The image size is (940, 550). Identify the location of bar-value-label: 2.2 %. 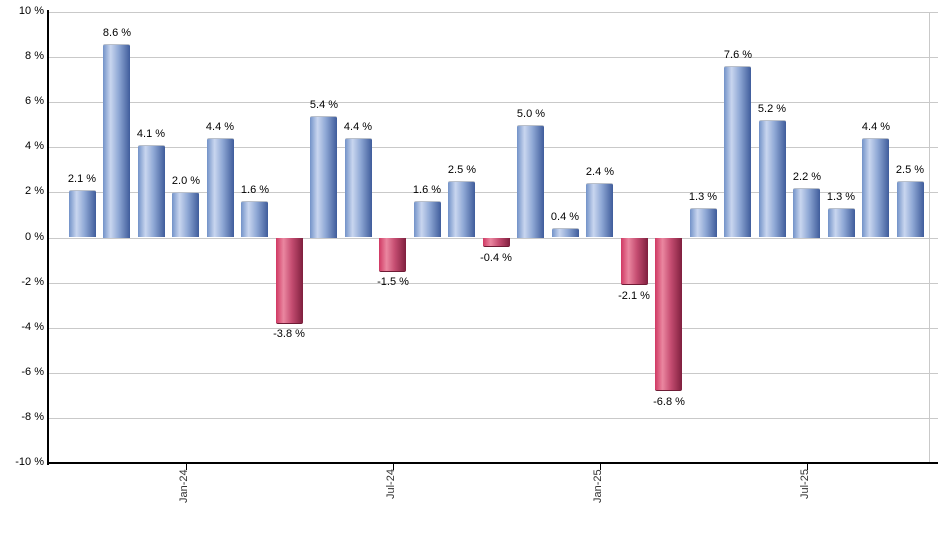
(807, 177).